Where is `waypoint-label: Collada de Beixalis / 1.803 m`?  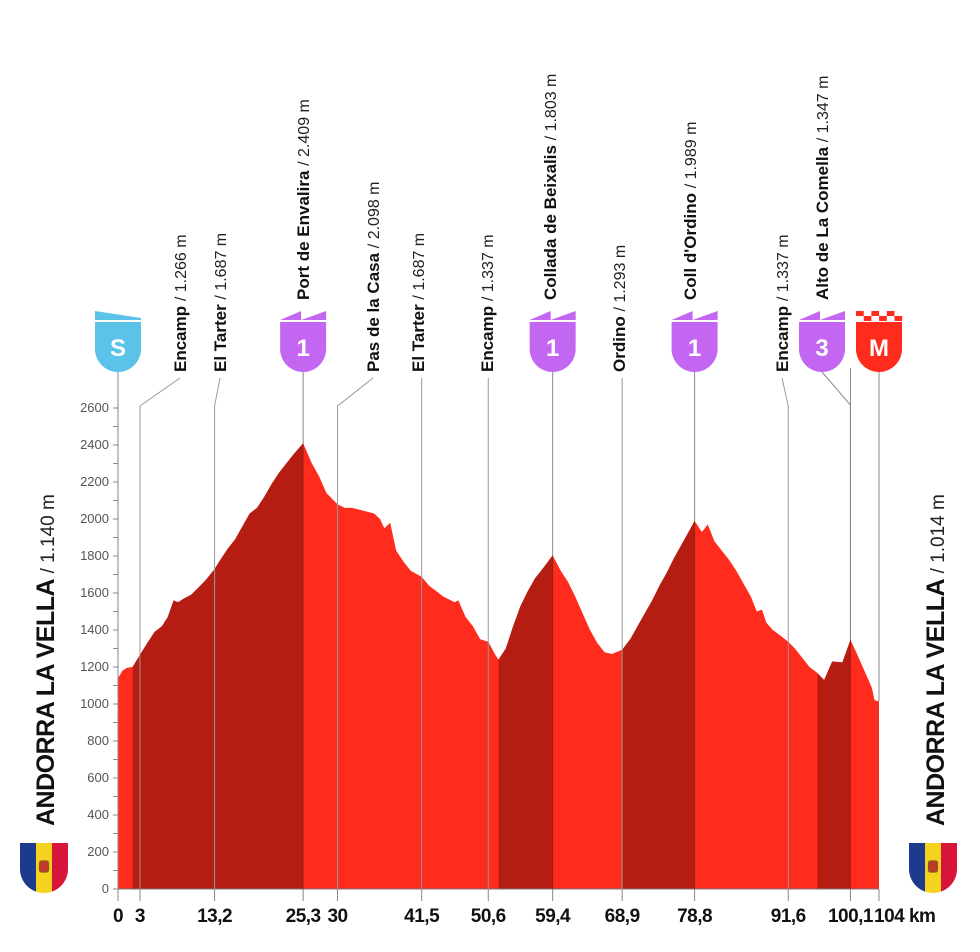 waypoint-label: Collada de Beixalis / 1.803 m is located at coordinates (550, 187).